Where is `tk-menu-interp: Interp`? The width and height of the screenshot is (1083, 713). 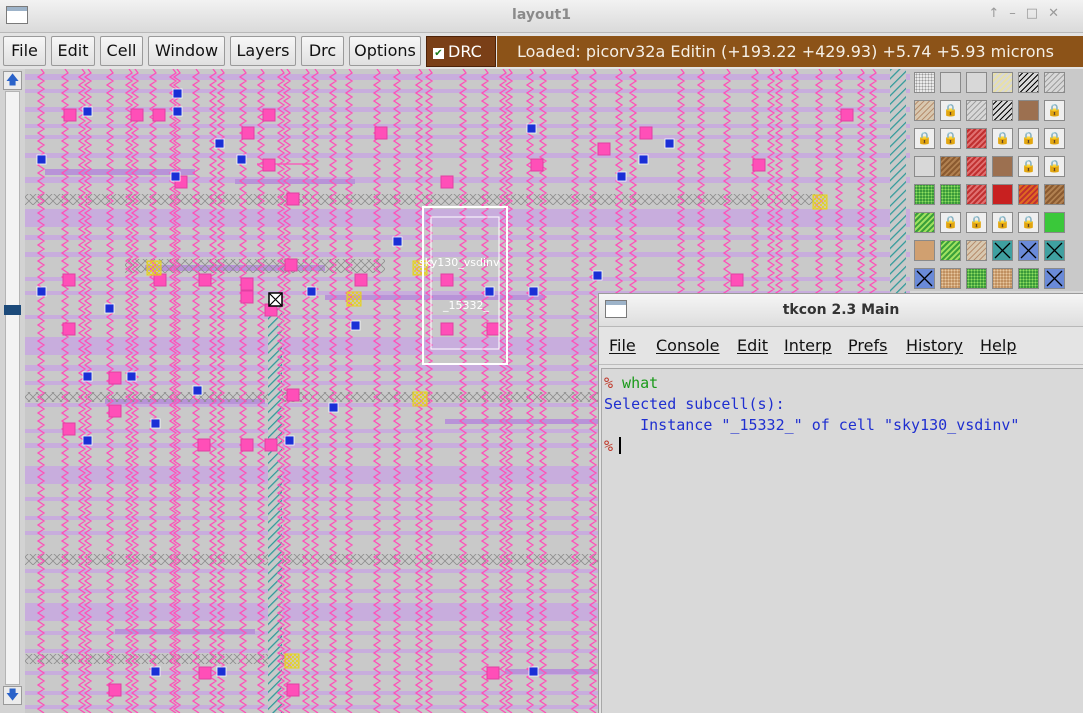 tk-menu-interp: Interp is located at coordinates (808, 345).